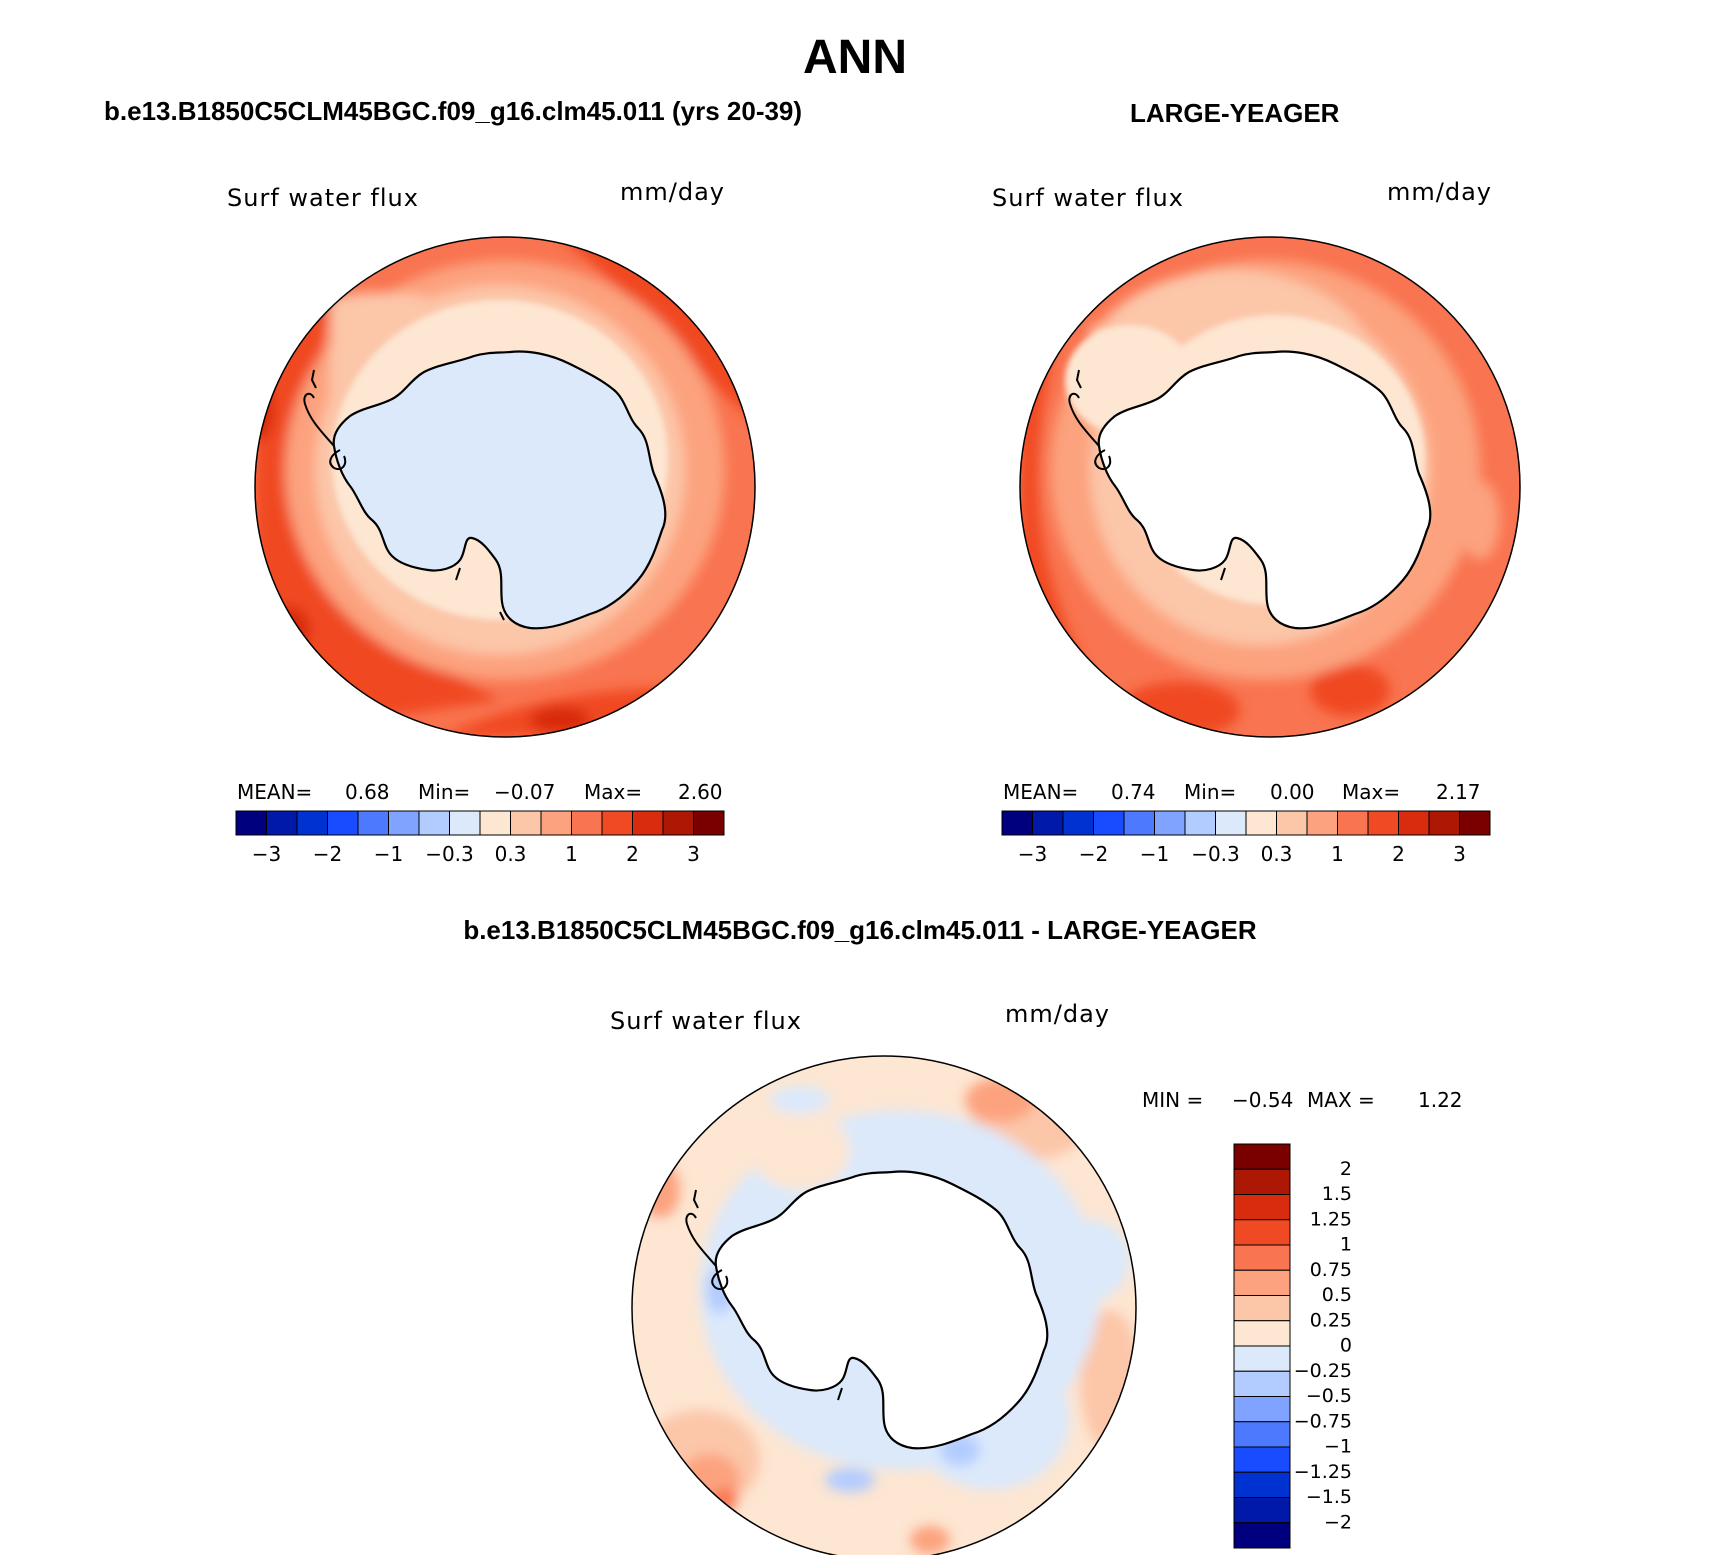  Describe the element at coordinates (700, 792) in the screenshot. I see `panel1-max-value: 2.60` at that location.